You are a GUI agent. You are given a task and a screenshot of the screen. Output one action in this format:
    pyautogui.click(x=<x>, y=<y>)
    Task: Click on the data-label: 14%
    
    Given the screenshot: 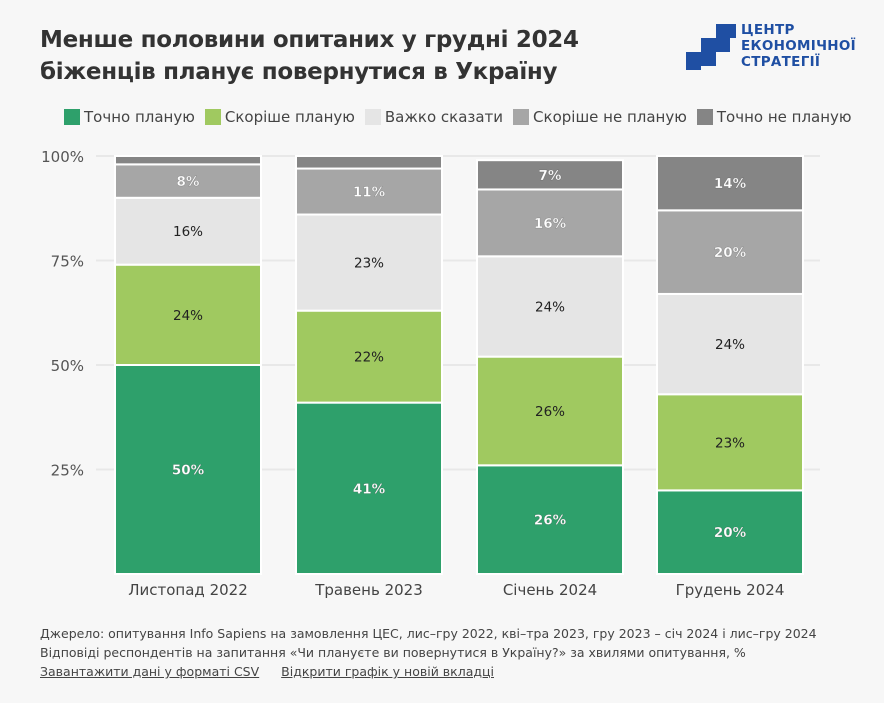 What is the action you would take?
    pyautogui.click(x=730, y=184)
    